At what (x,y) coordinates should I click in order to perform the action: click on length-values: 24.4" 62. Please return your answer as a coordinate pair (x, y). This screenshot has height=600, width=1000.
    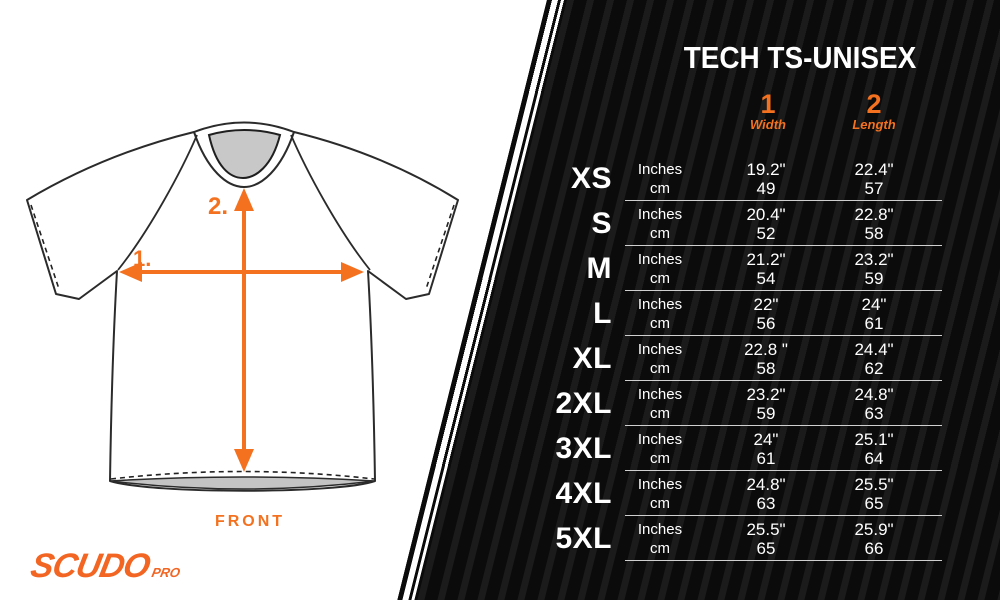
    Looking at the image, I should click on (874, 358).